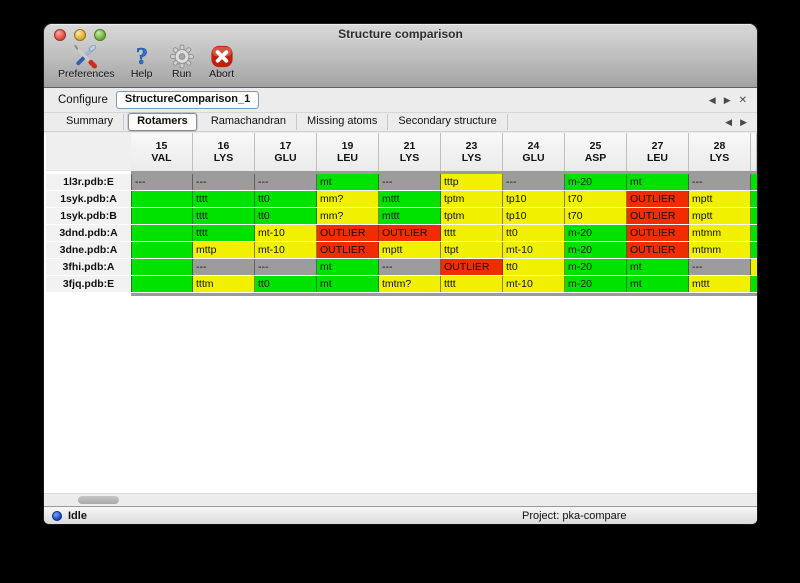  Describe the element at coordinates (88, 199) in the screenshot. I see `row-label: 1syk.pdb:A` at that location.